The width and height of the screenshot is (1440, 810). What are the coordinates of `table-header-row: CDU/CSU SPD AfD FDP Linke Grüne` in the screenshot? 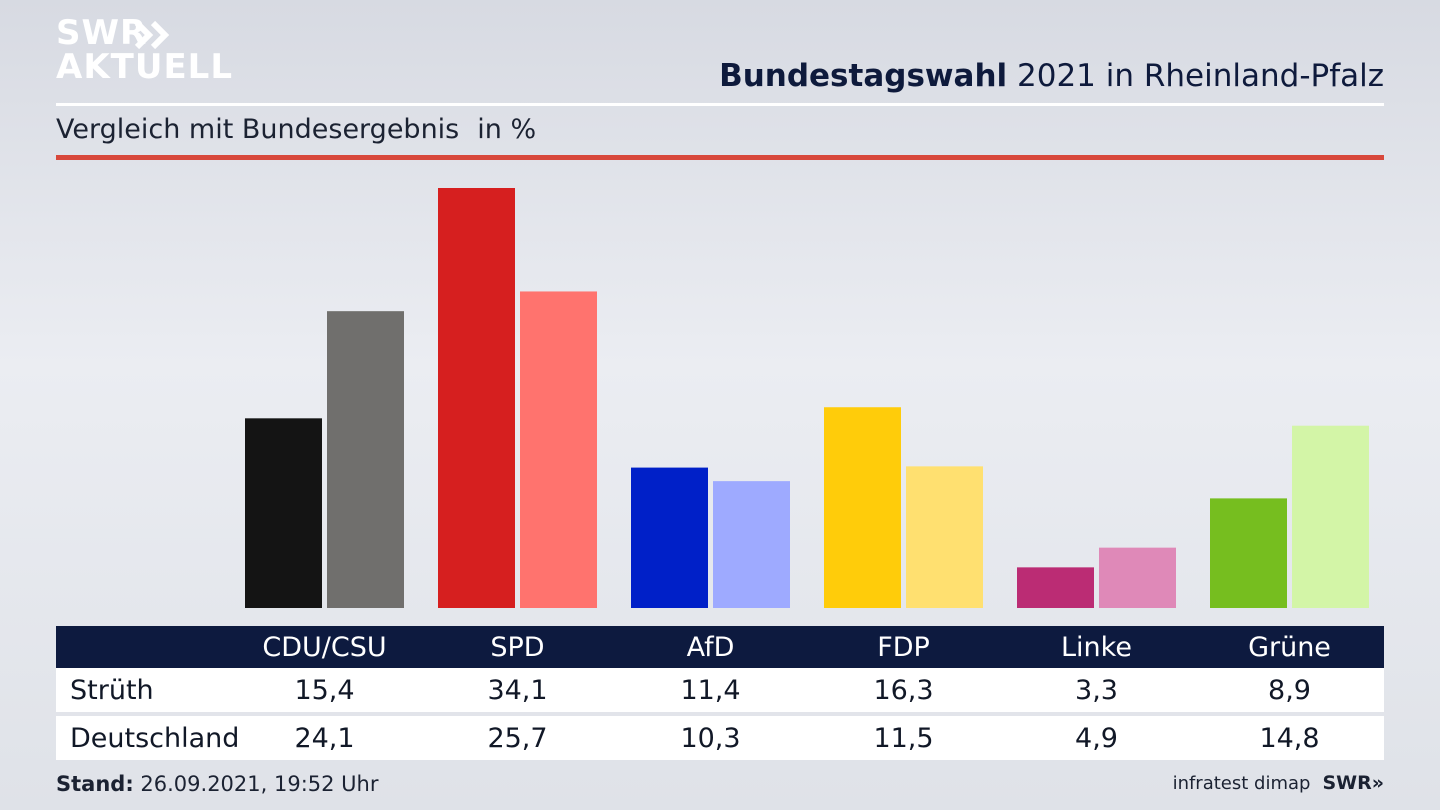 It's located at (720, 647).